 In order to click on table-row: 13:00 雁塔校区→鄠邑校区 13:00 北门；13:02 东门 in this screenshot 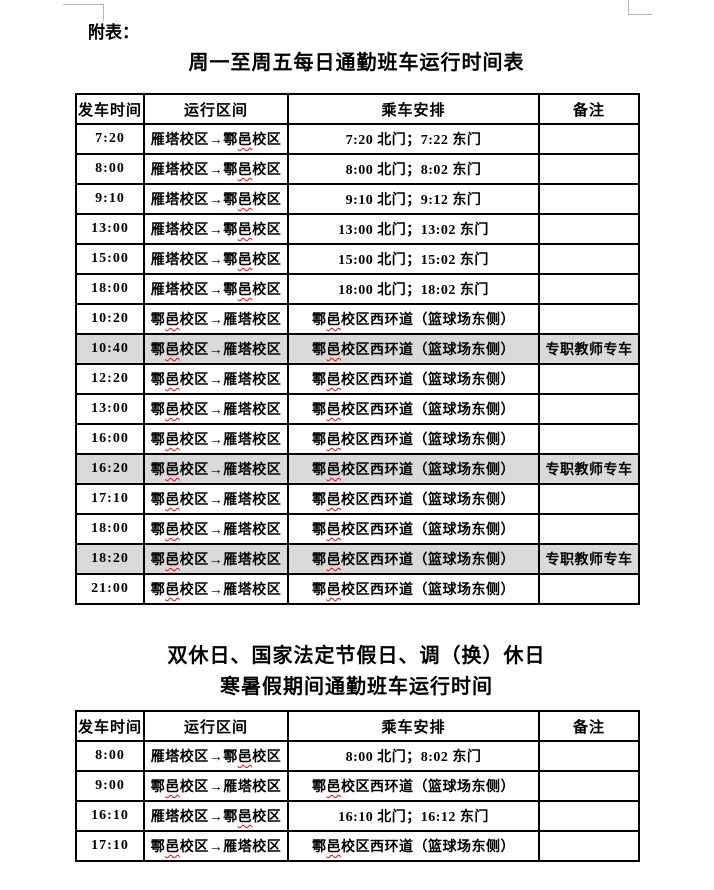, I will do `click(357, 229)`.